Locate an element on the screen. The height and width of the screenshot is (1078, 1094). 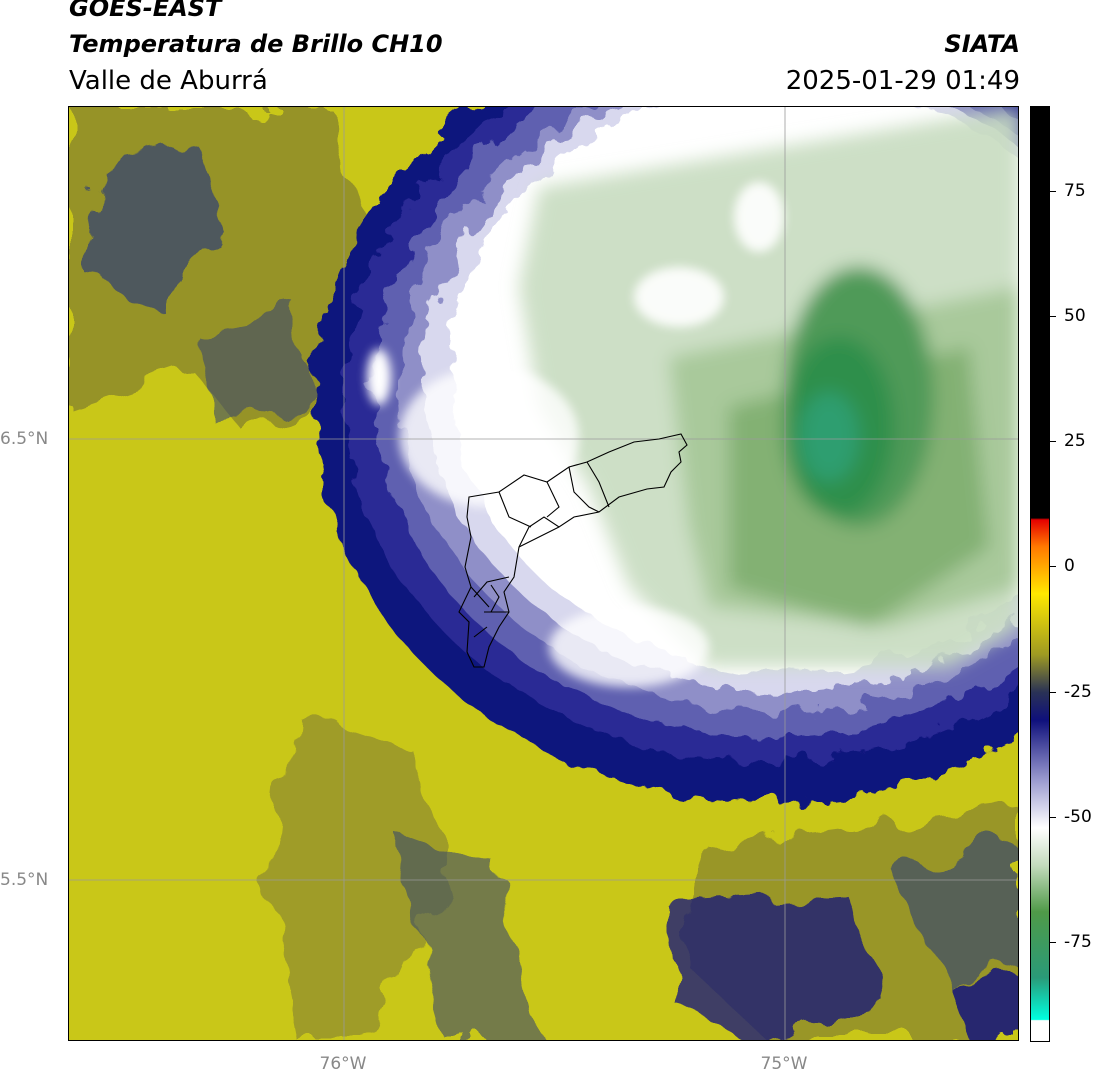
colorbar-tick-label: -50 is located at coordinates (1078, 816).